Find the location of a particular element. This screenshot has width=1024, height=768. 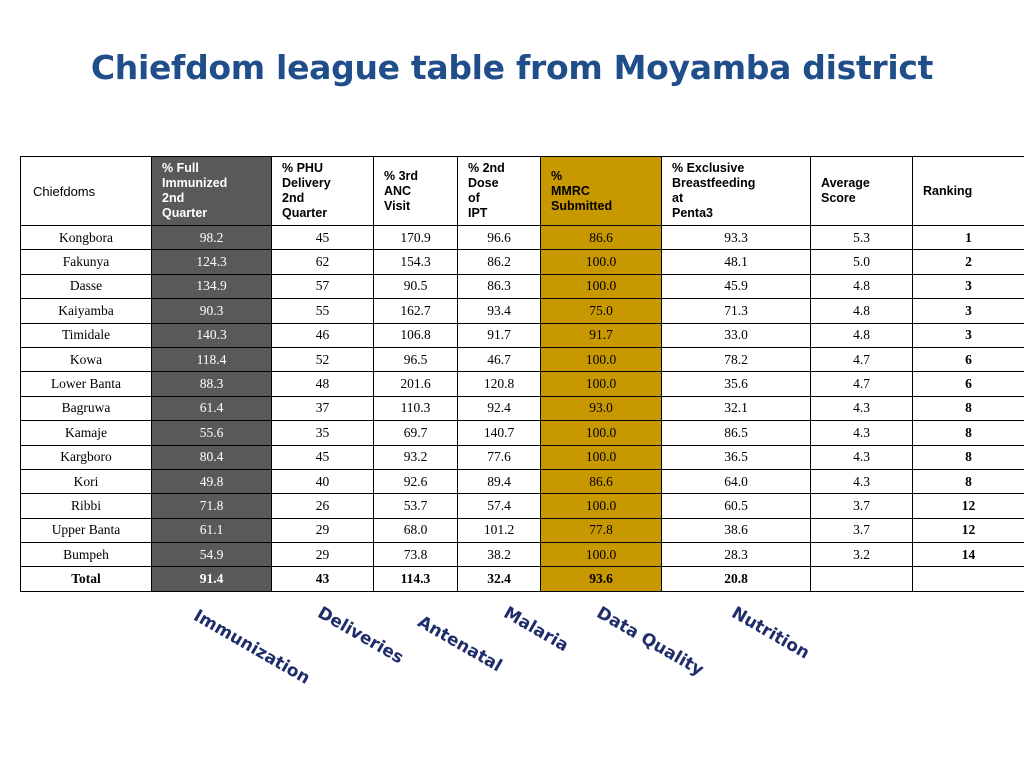

cell-phu-delivery: 57 is located at coordinates (322, 286).